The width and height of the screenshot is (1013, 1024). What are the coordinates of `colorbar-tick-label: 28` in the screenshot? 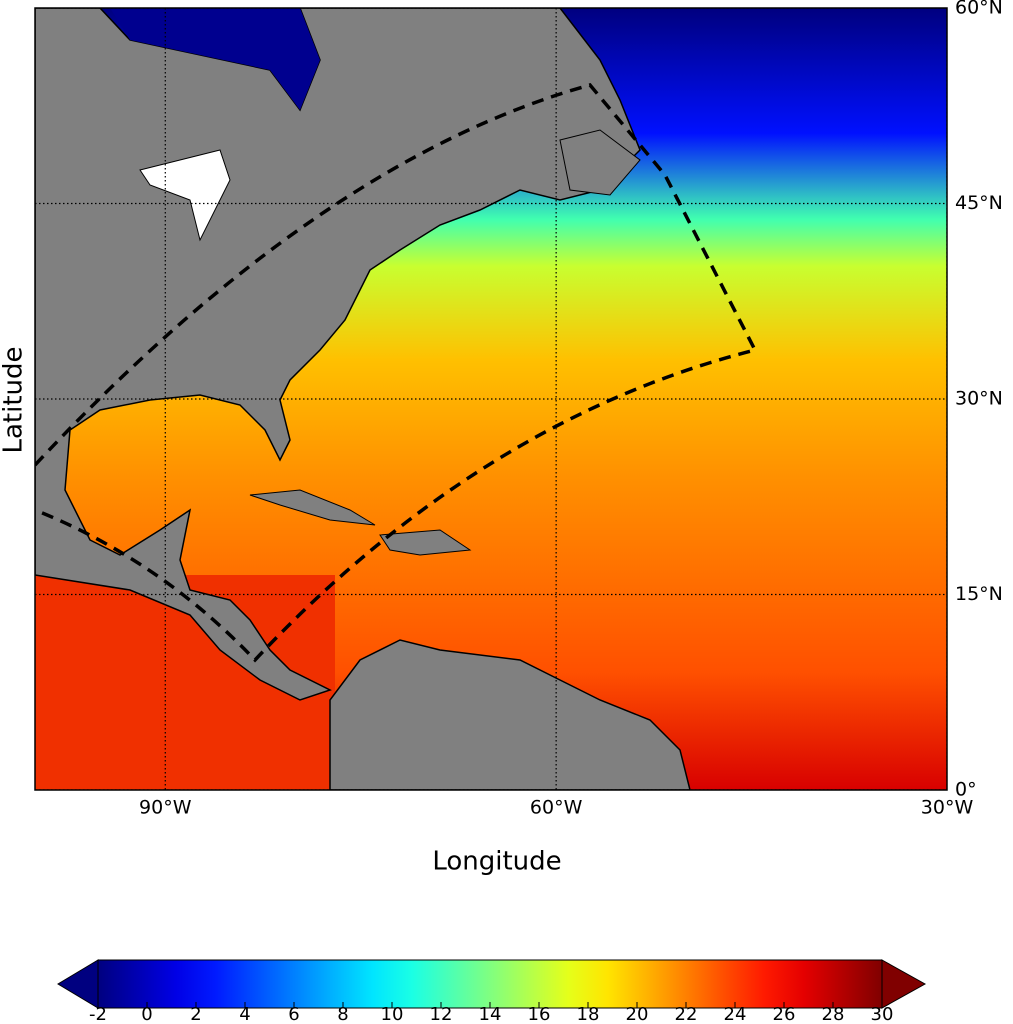 It's located at (833, 1014).